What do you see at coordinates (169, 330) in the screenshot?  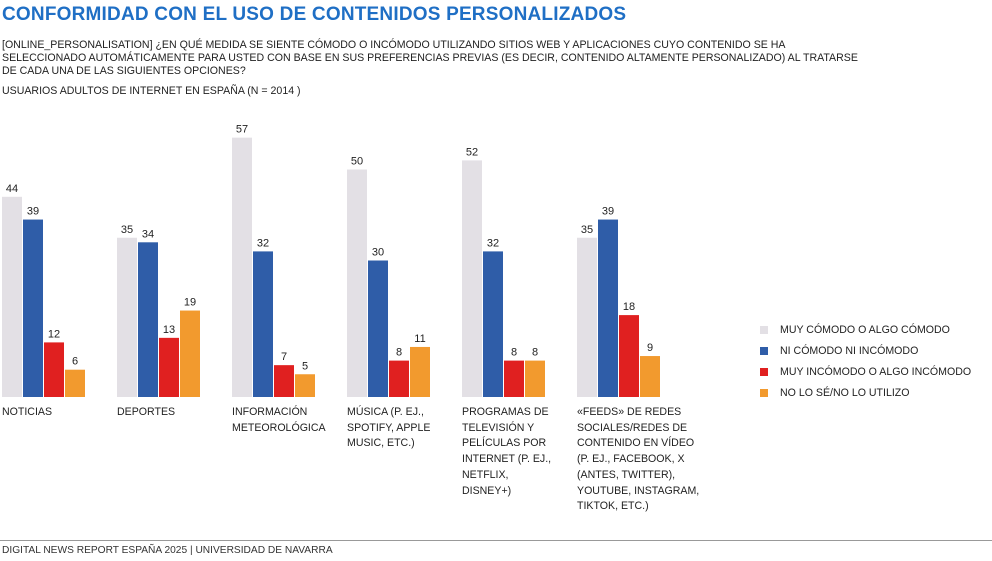 I see `data-label: 13` at bounding box center [169, 330].